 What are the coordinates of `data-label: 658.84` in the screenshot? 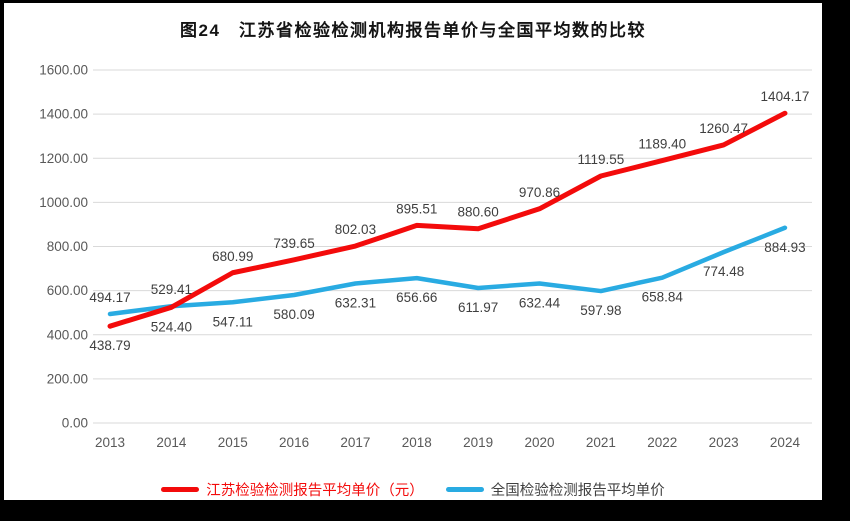 It's located at (663, 297).